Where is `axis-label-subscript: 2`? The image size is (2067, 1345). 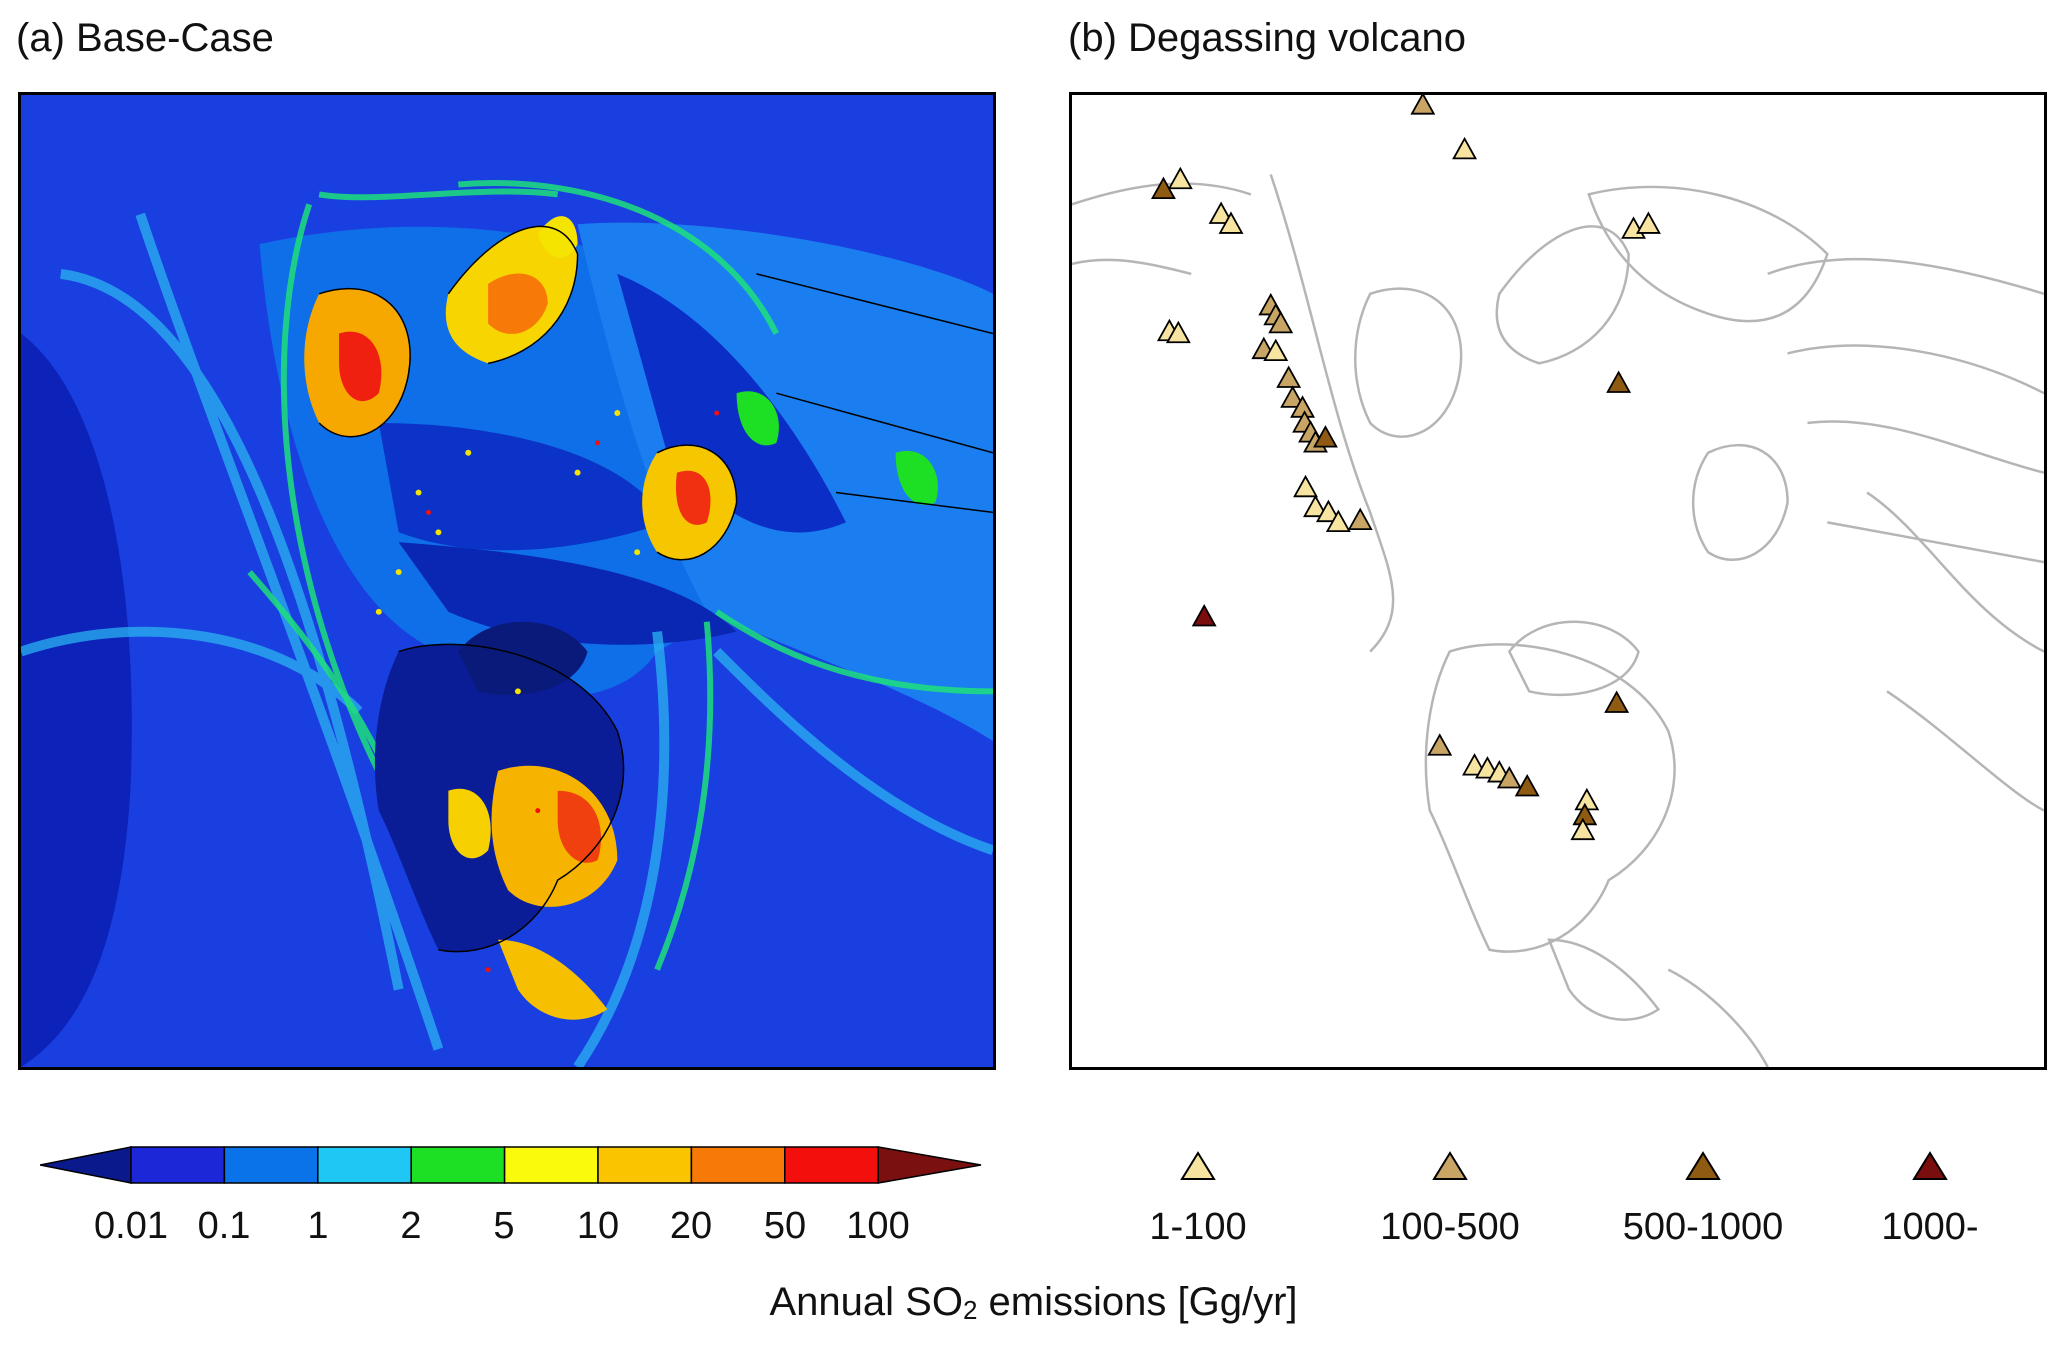
axis-label-subscript: 2 is located at coordinates (970, 1310).